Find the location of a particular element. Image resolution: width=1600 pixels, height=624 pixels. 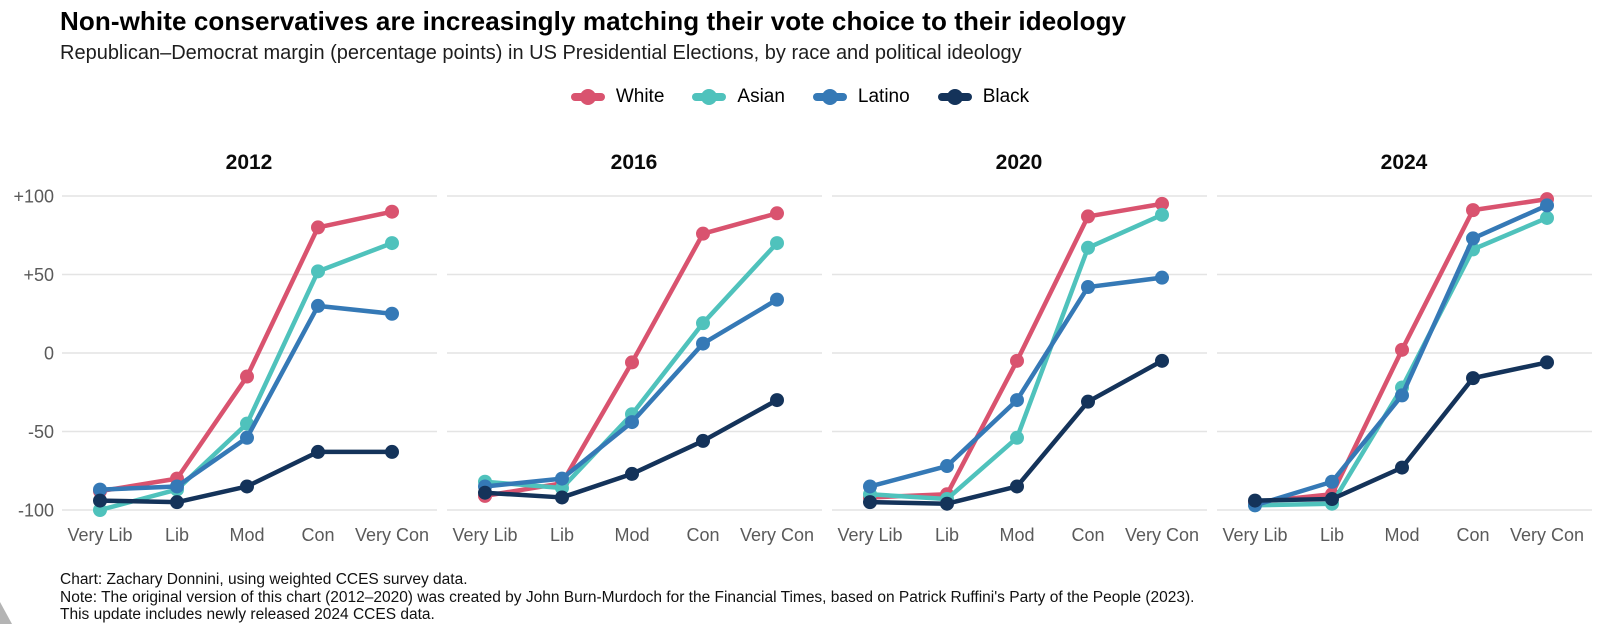

legend-item-asian: Asian is located at coordinates (738, 97).